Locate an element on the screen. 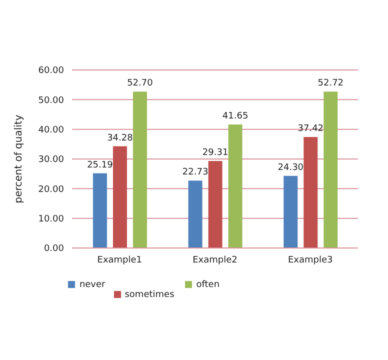 The height and width of the screenshot is (360, 388). x-tick-label: Example1 is located at coordinates (119, 260).